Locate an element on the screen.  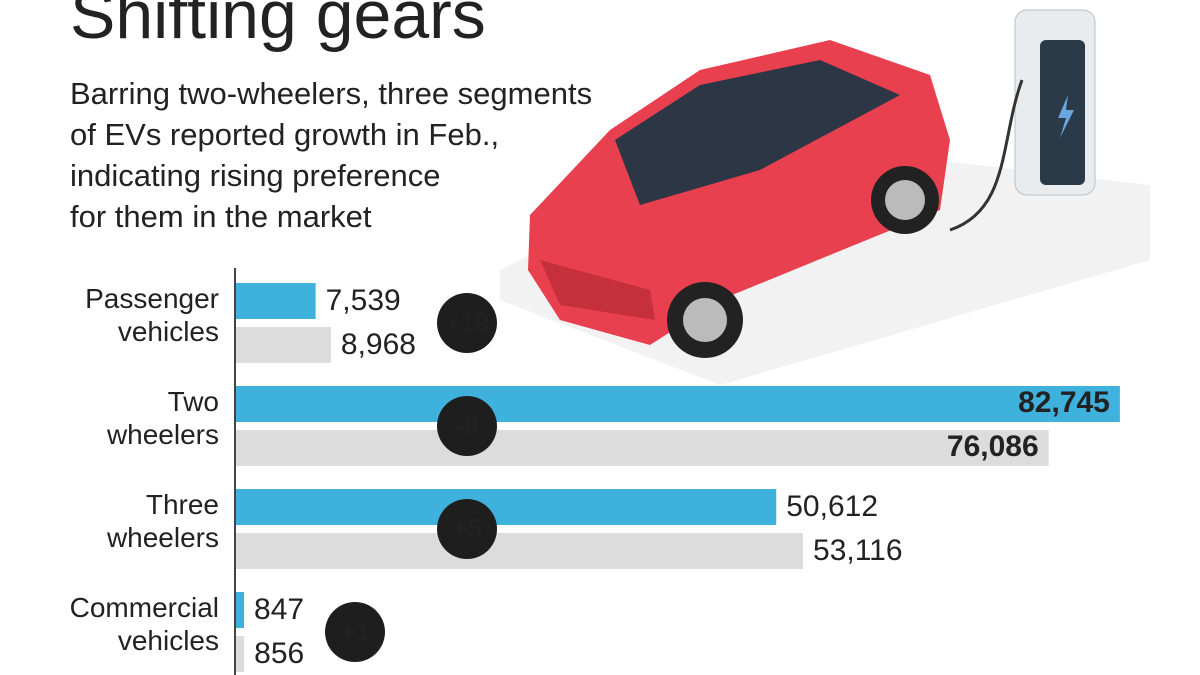
value-label: 8,968 is located at coordinates (378, 344).